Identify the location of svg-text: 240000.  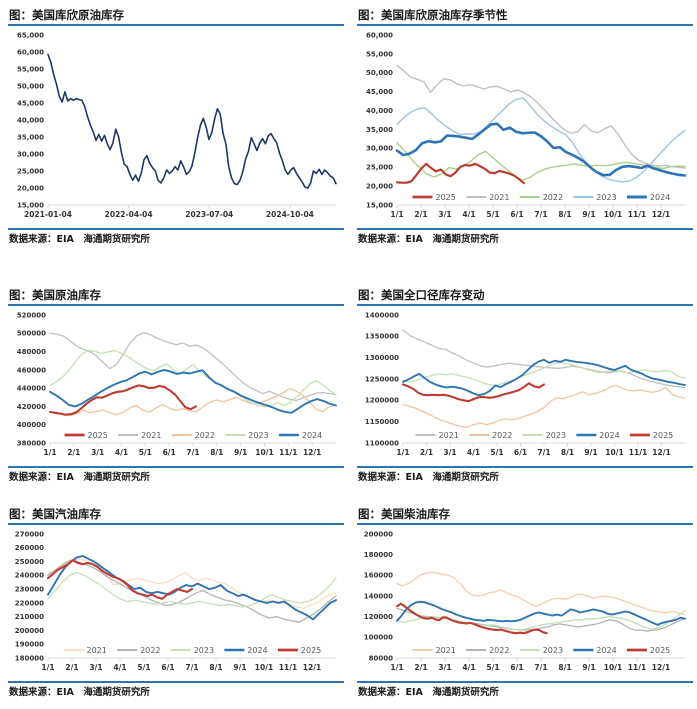
(29, 576).